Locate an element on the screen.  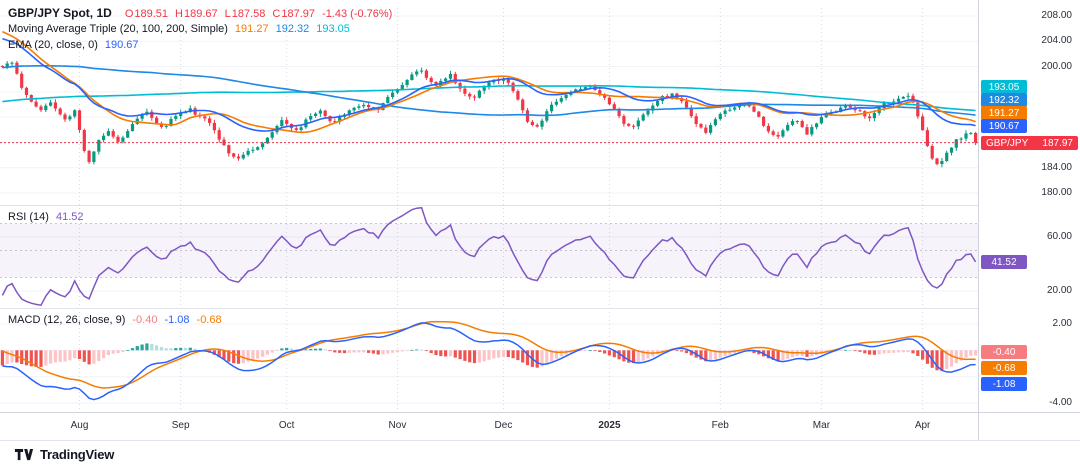
scale-corner is located at coordinates (1029, 426).